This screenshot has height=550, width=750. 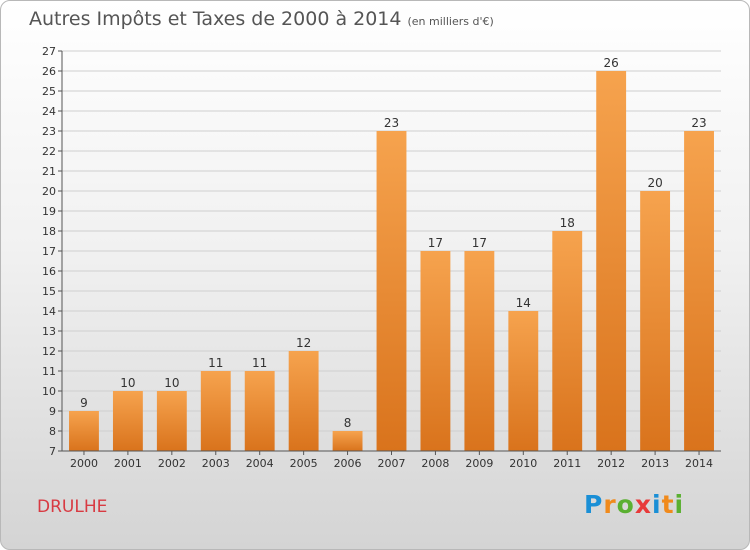 I want to click on y-tick-label: 7, so click(x=52, y=451).